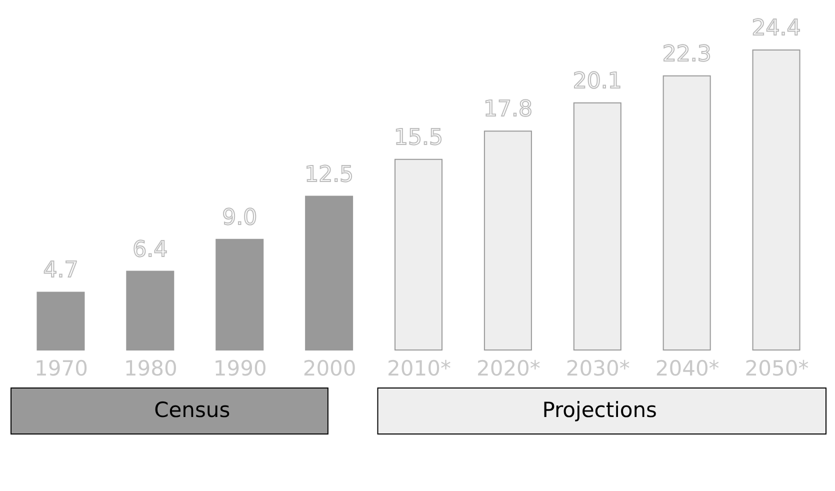 This screenshot has height=491, width=835. What do you see at coordinates (507, 109) in the screenshot?
I see `data-label: 17.8` at bounding box center [507, 109].